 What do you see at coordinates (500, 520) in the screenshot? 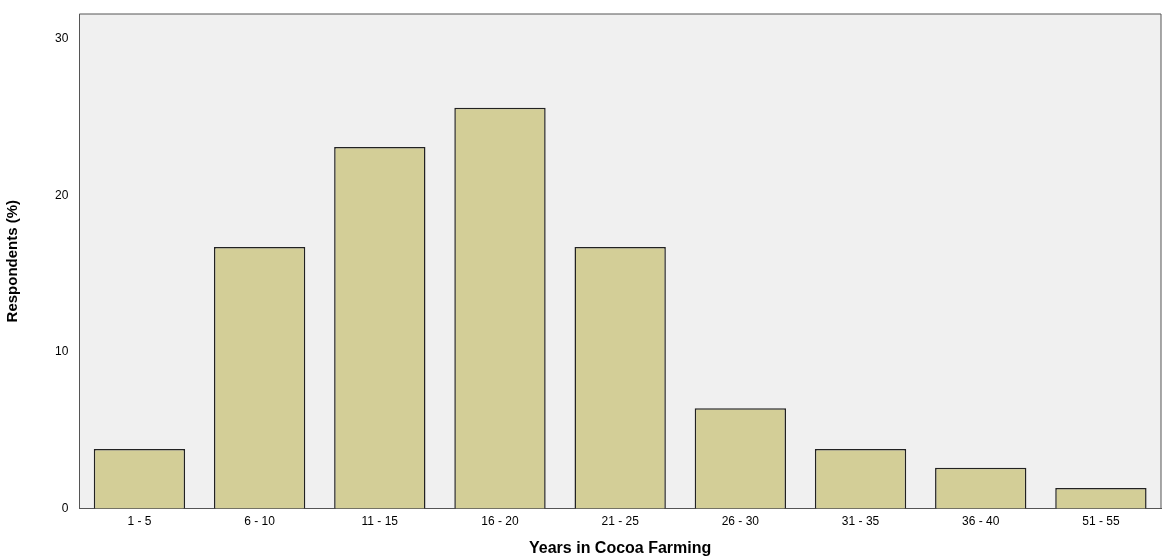
I see `x-tick-label: 16 - 20` at bounding box center [500, 520].